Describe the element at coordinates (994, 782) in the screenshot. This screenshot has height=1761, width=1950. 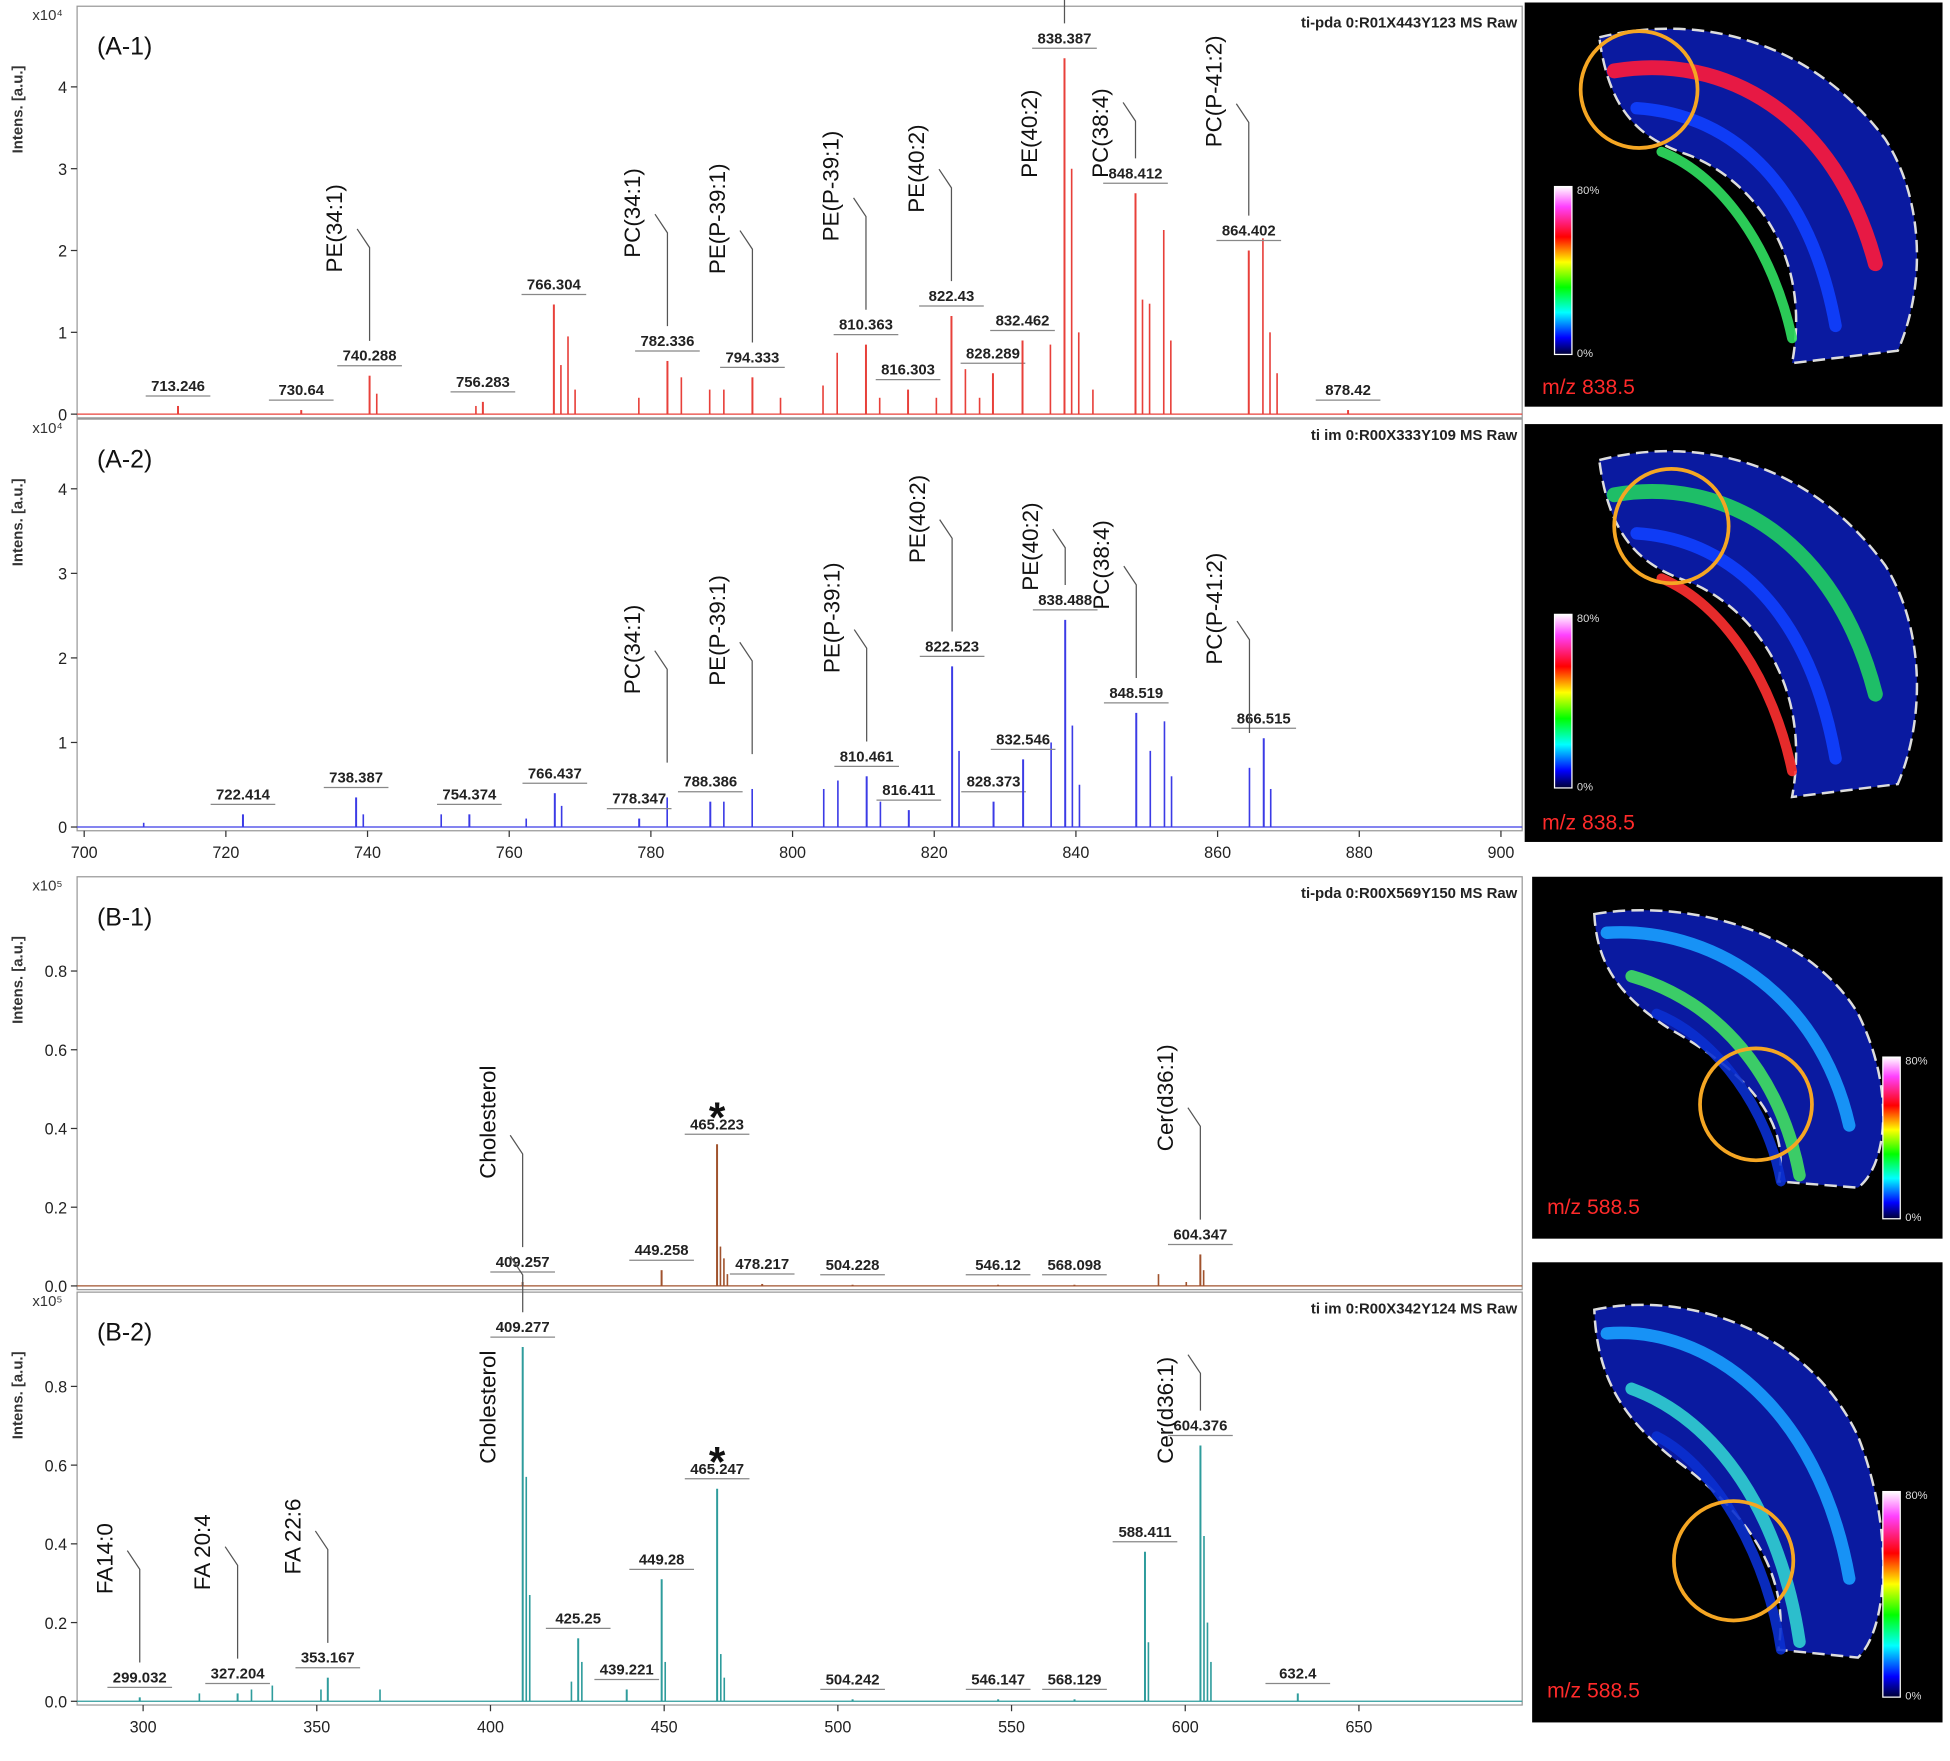
I see `peak-label: 828.373` at that location.